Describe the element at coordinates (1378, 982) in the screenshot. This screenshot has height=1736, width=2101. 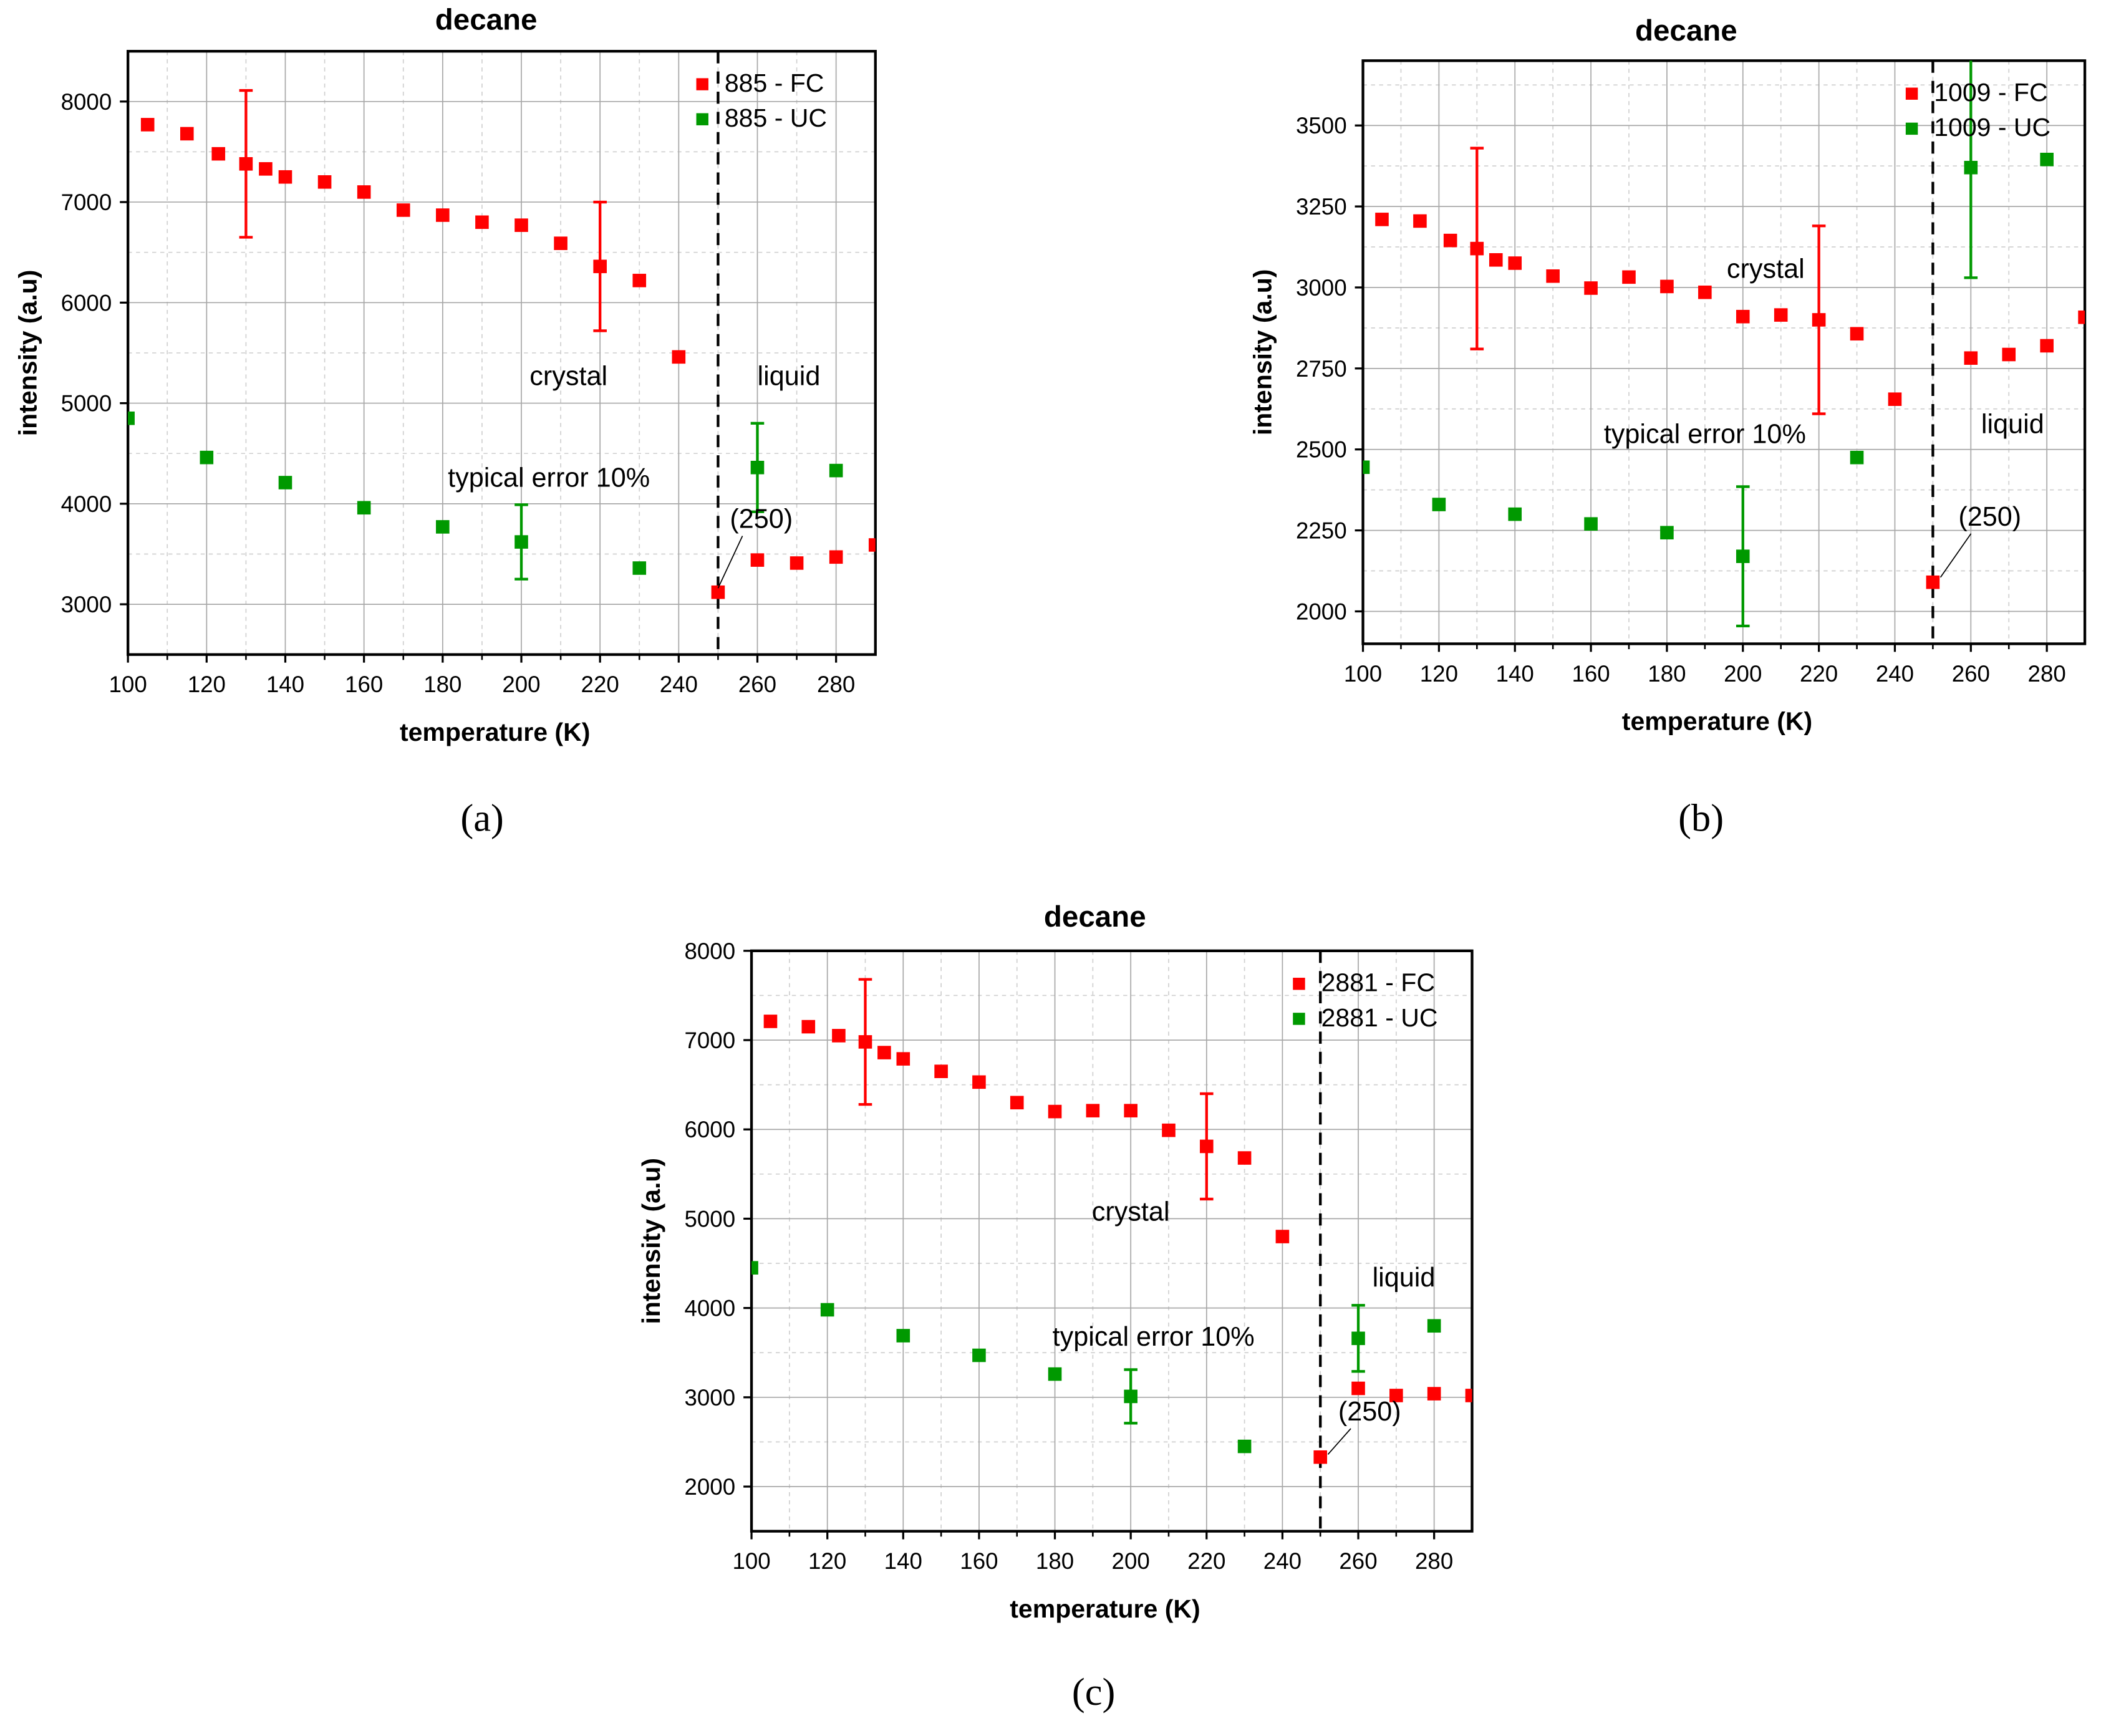
I see `legend-label: 2881 - FC` at that location.